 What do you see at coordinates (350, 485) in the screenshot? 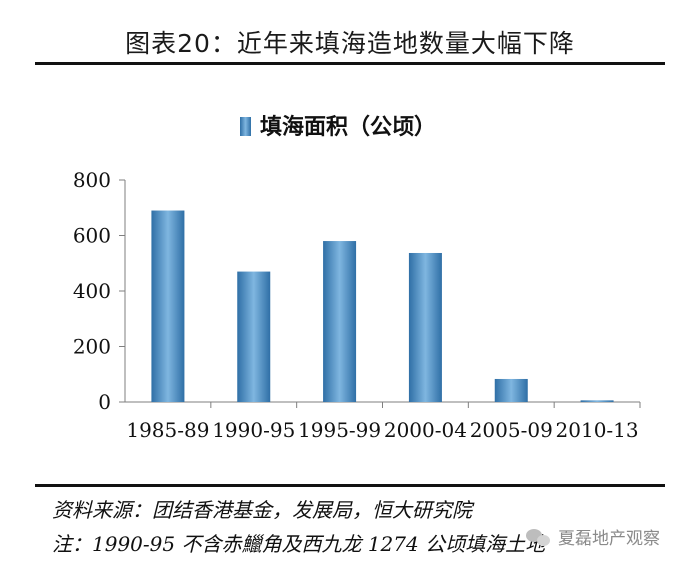
I see `bottom-rule` at bounding box center [350, 485].